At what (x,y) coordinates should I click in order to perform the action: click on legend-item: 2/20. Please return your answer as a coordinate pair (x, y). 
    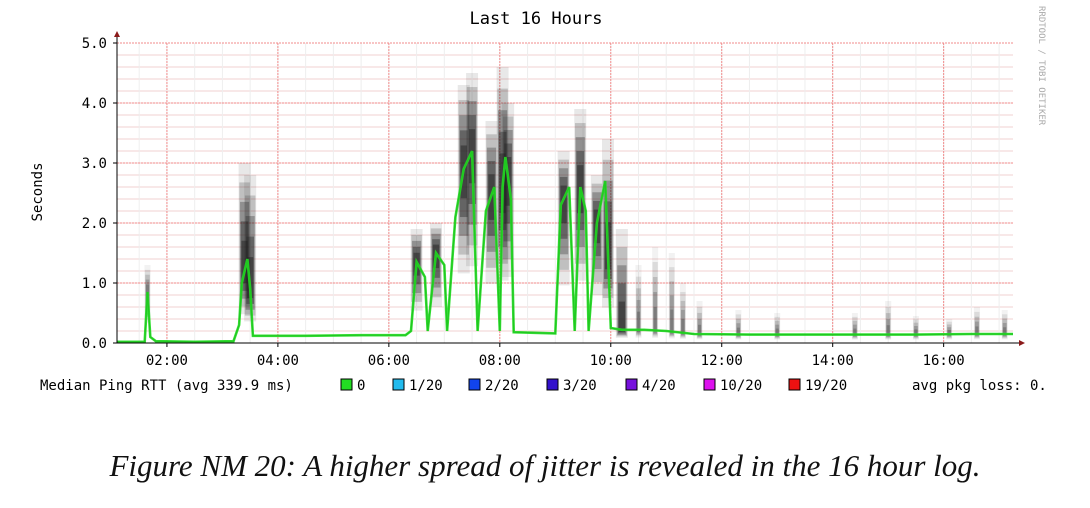
    Looking at the image, I should click on (493, 386).